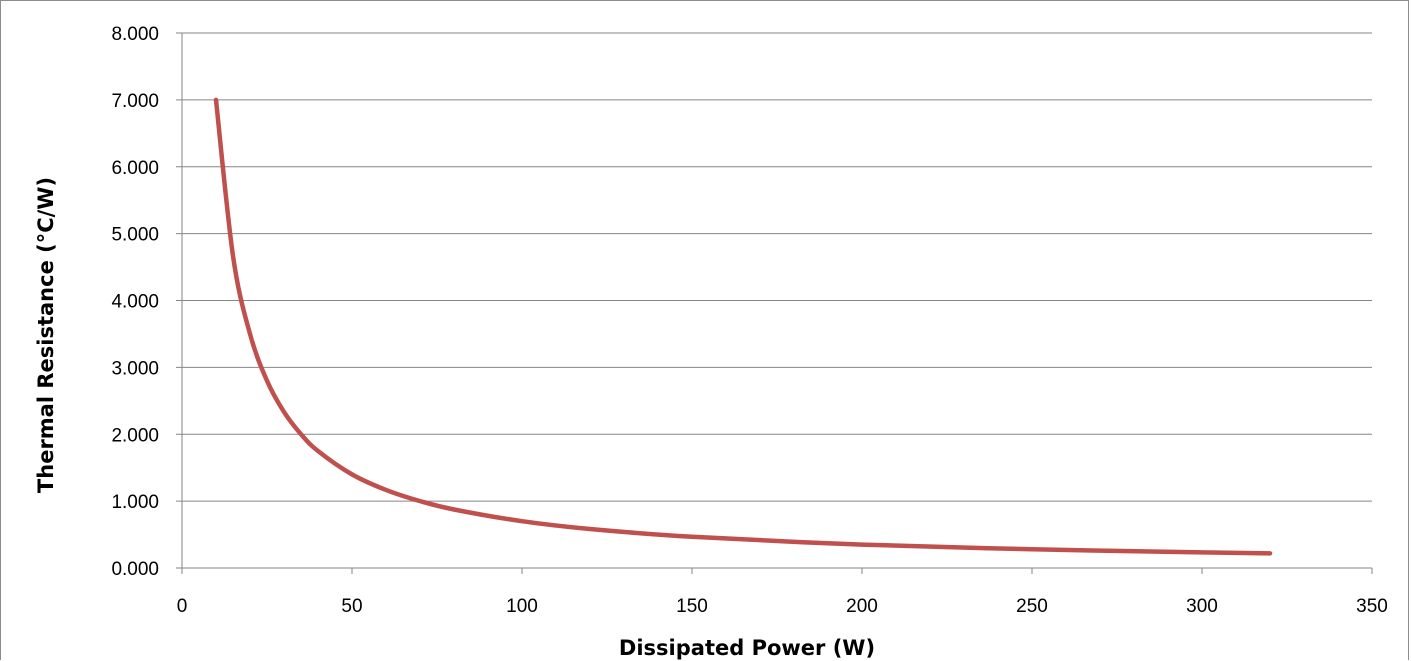 This screenshot has height=661, width=1411. What do you see at coordinates (182, 606) in the screenshot?
I see `x-tick-label: 0` at bounding box center [182, 606].